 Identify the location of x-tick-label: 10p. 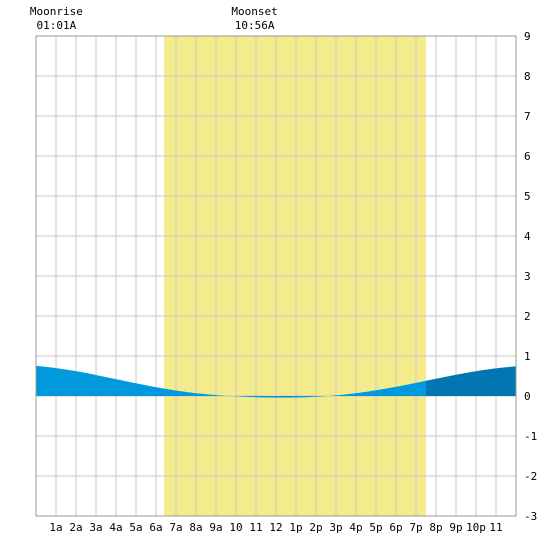
(476, 527).